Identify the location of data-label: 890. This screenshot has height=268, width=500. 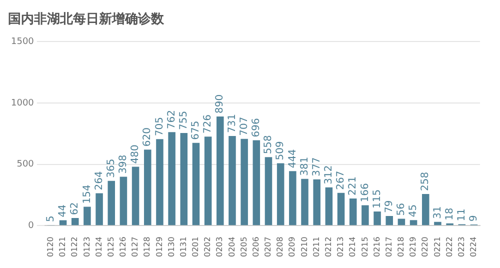
(220, 104).